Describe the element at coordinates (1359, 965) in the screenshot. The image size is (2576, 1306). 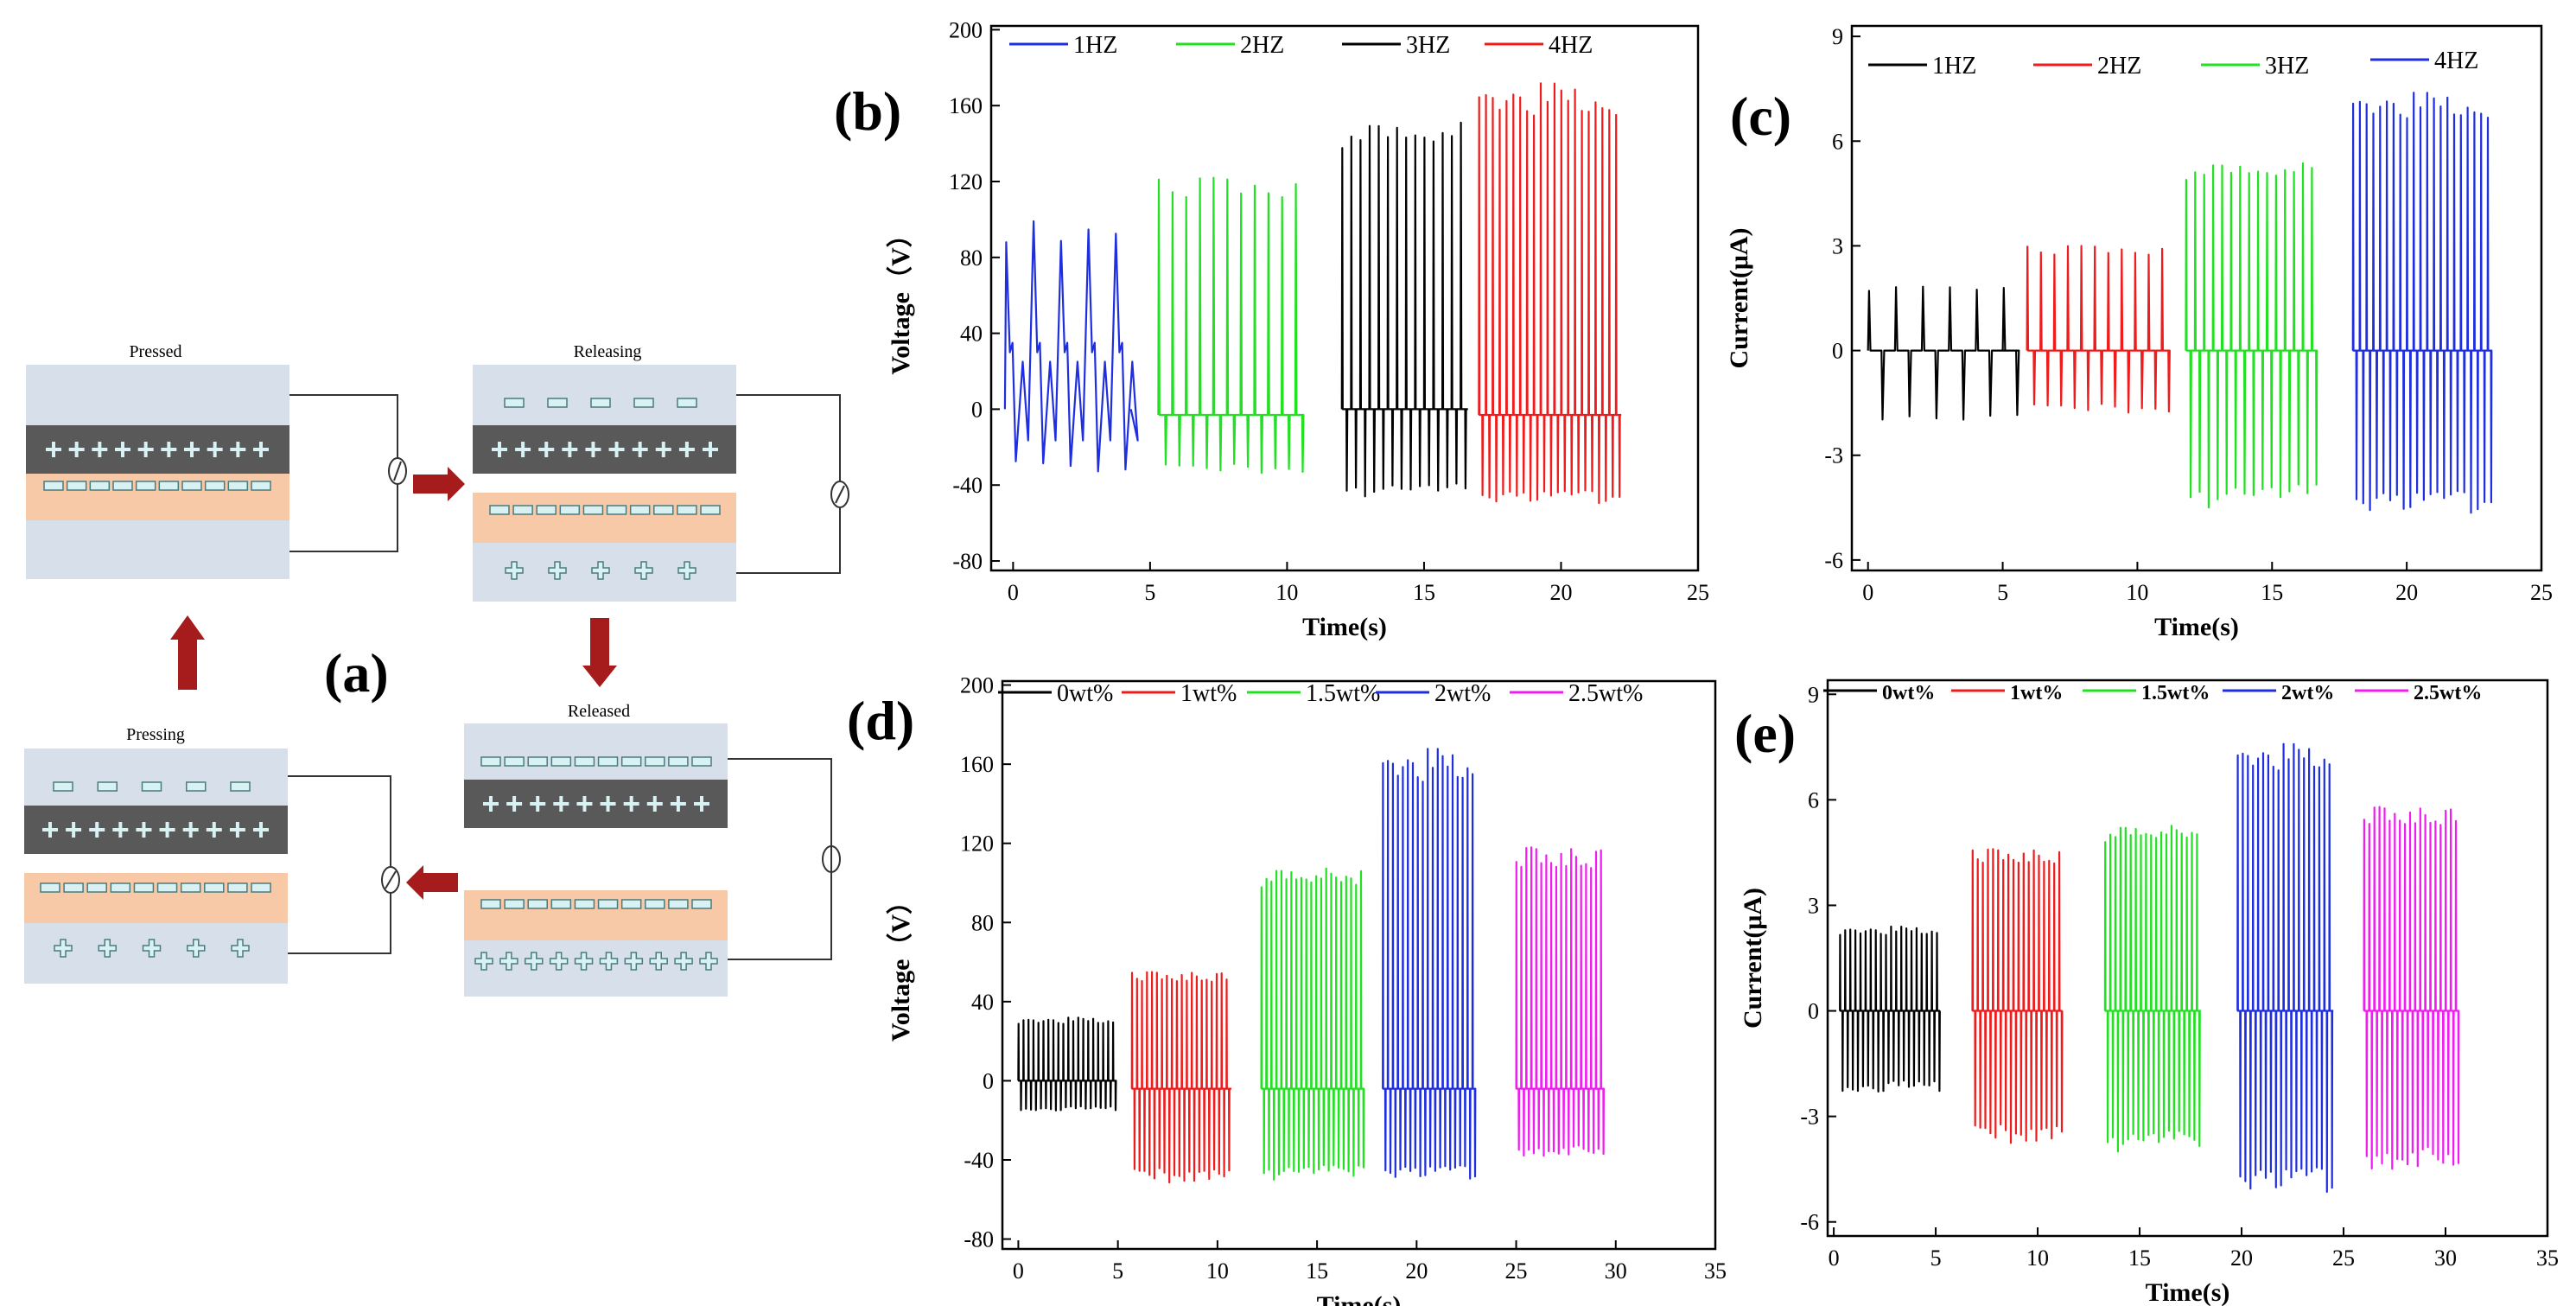
I see `plot-frame` at that location.